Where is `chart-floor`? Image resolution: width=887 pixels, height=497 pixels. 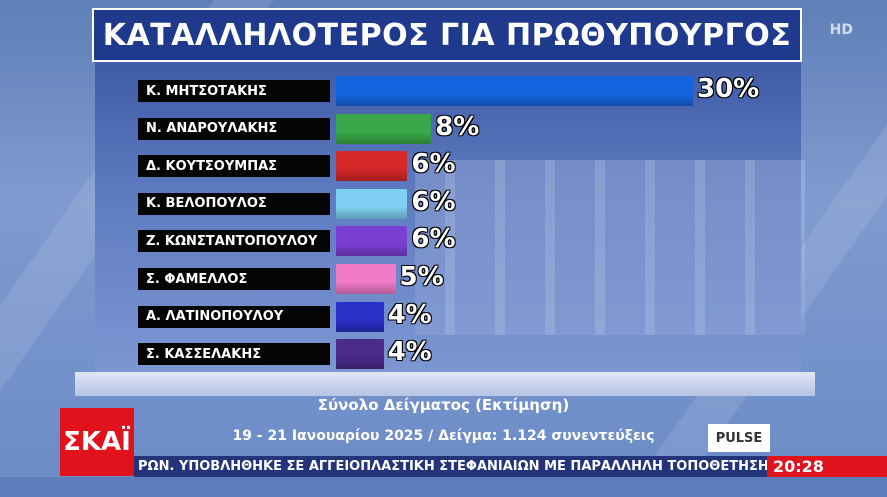 chart-floor is located at coordinates (445, 384).